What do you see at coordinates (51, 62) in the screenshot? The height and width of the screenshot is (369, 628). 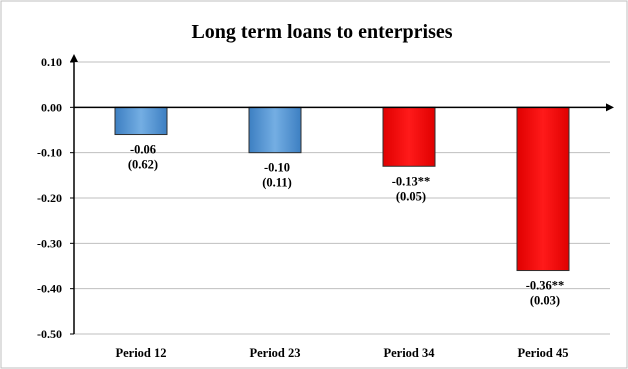 I see `y-tick-label: 0.10` at bounding box center [51, 62].